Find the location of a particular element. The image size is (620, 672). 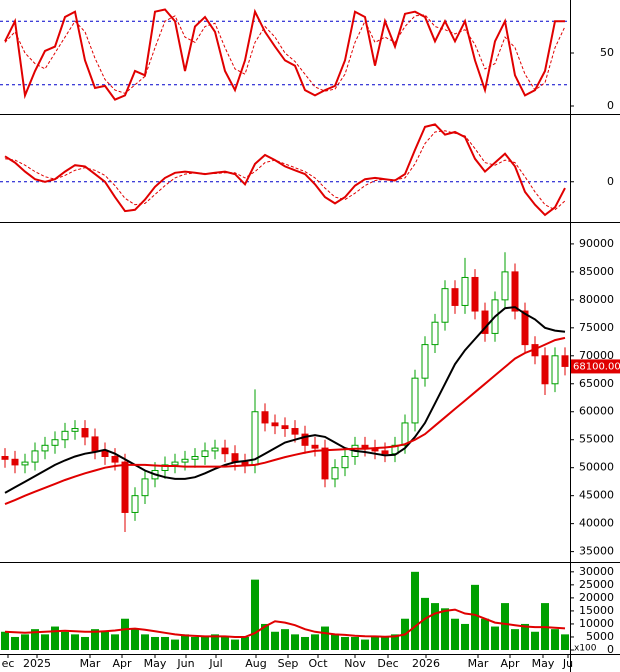

last-price-box is located at coordinates (595, 366).